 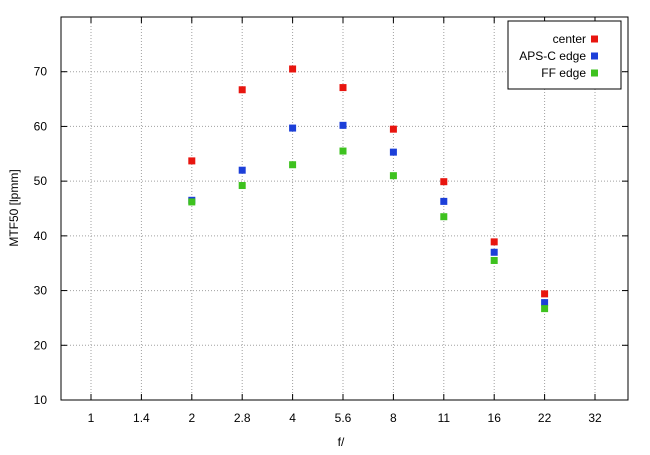 I want to click on legend-box, so click(x=564, y=55).